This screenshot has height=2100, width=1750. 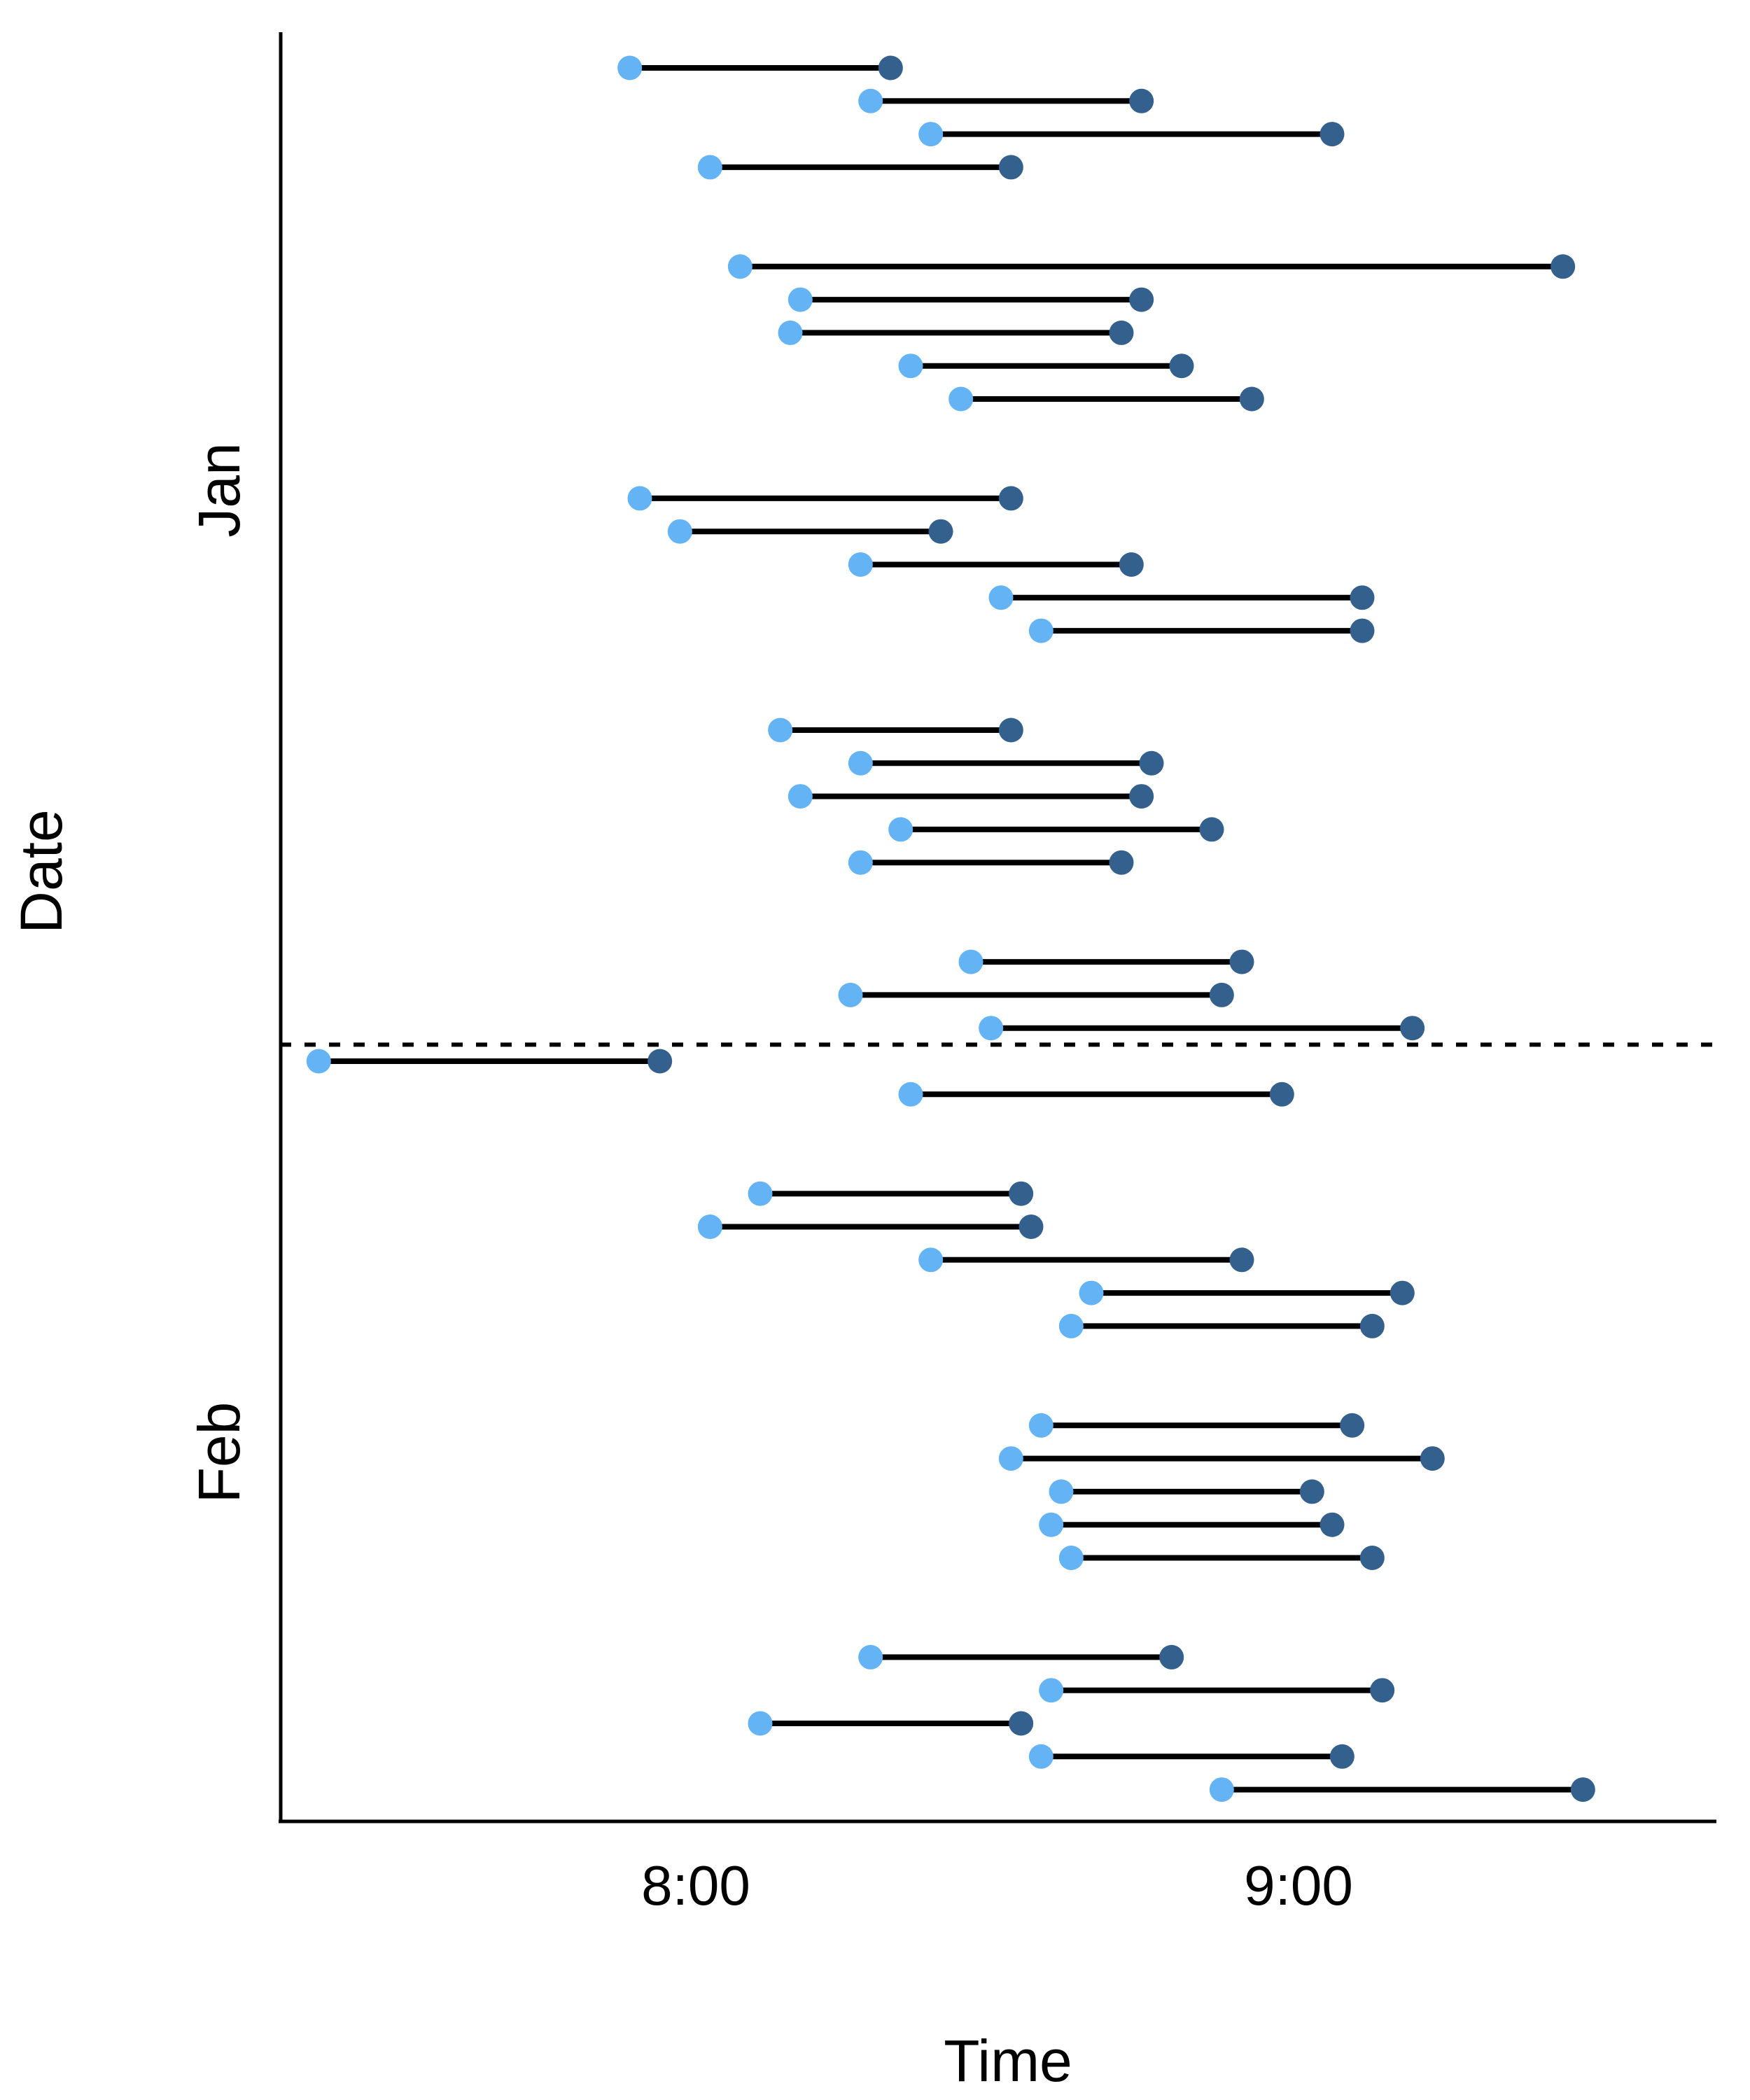 I want to click on x-axis-title: Time, so click(x=1008, y=2061).